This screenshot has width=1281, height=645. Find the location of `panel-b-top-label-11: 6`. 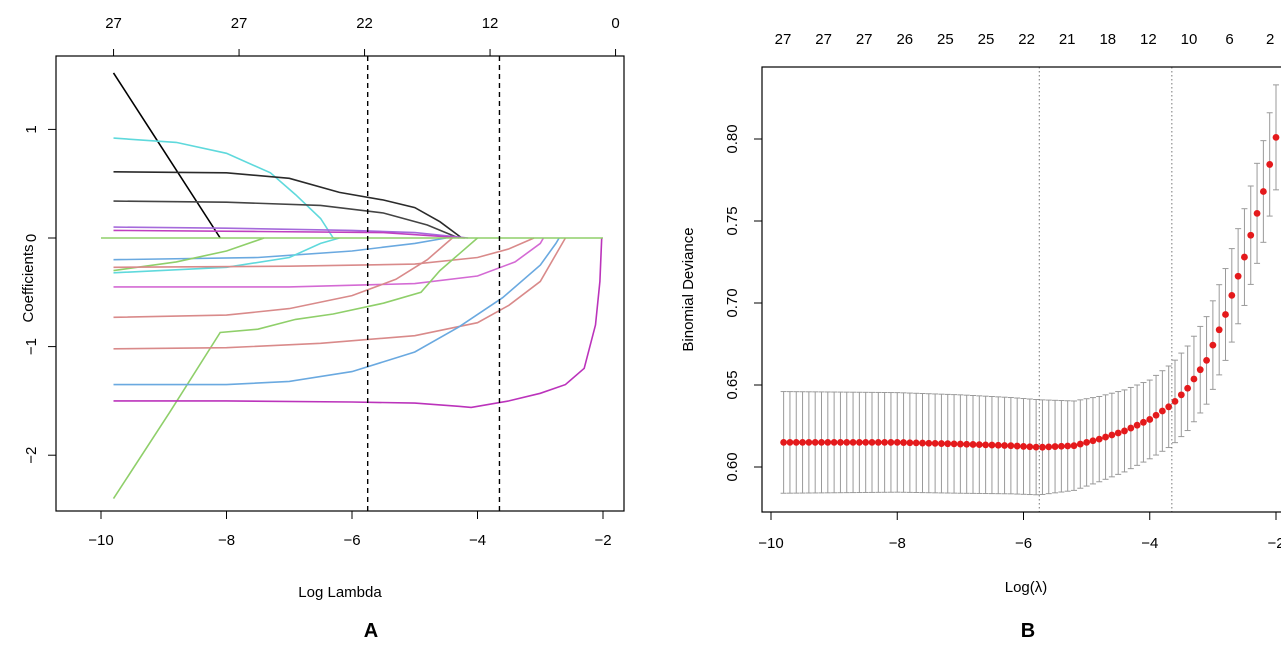

panel-b-top-label-11: 6 is located at coordinates (1229, 39).